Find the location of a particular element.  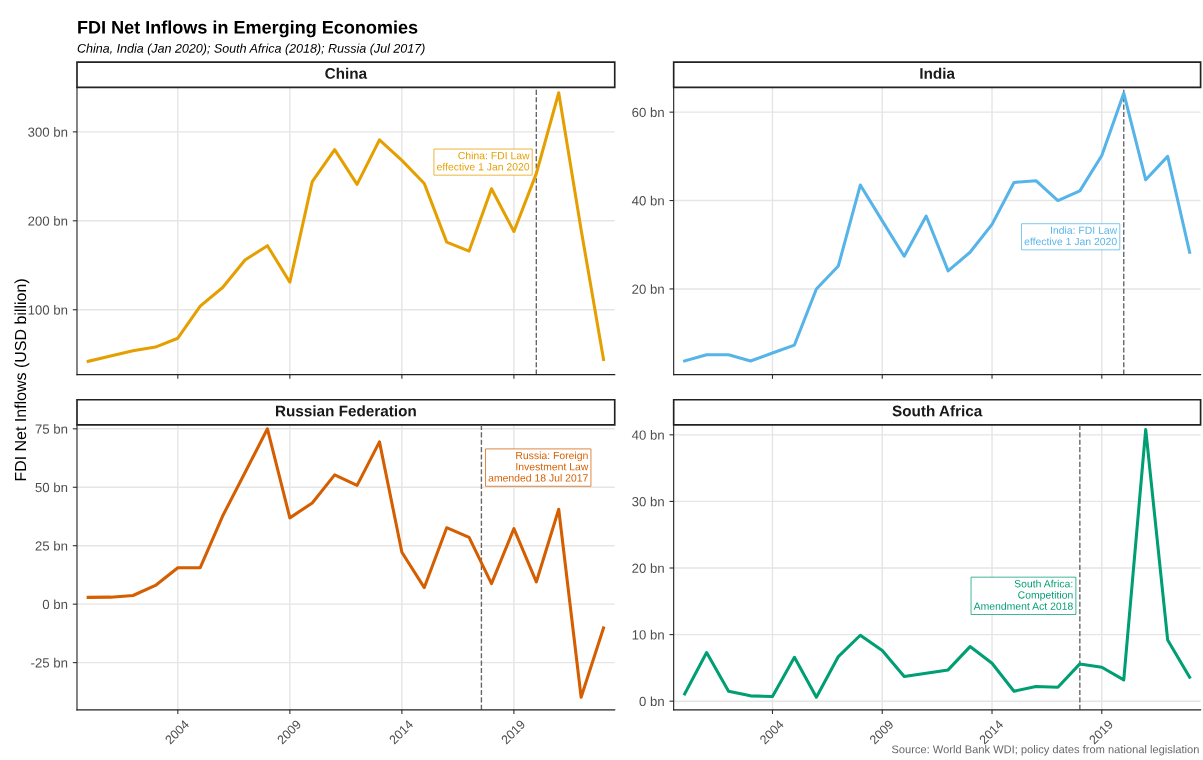

y-tick-label: 30 bn is located at coordinates (648, 501).